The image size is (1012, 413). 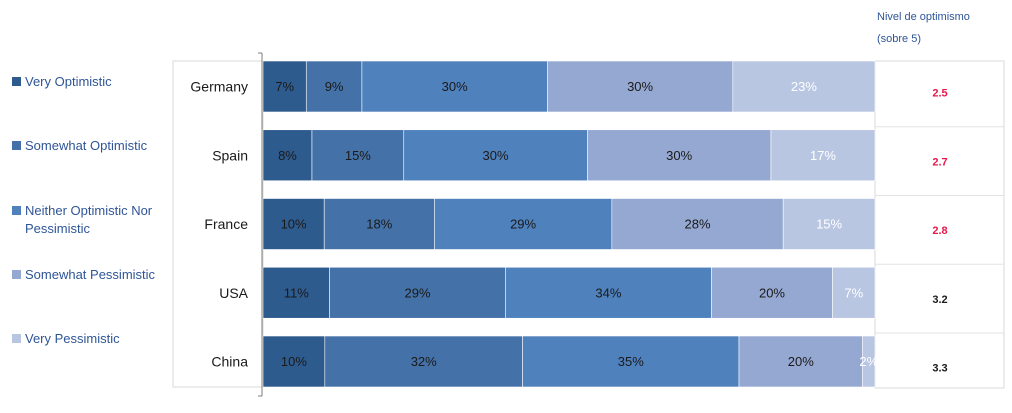 I want to click on score-table: 2.5 2.7 2.8 3.2 3.3, so click(x=939, y=231).